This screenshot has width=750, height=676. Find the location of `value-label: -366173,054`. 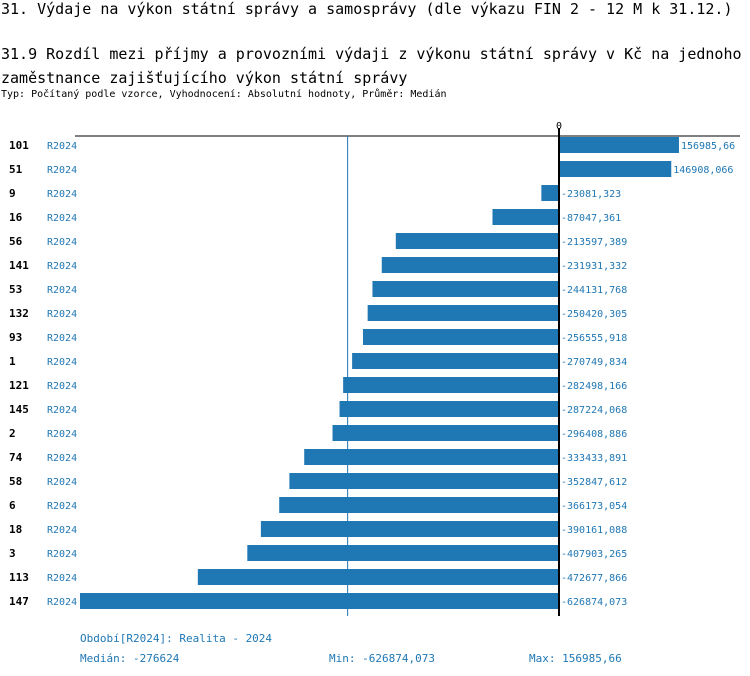

value-label: -366173,054 is located at coordinates (594, 506).